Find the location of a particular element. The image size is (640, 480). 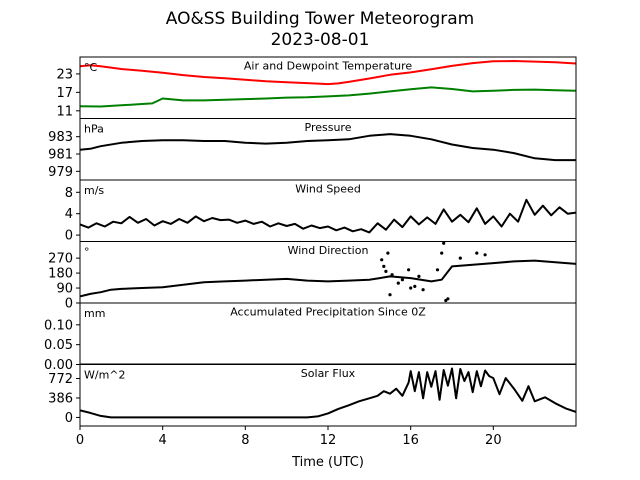

pressure-unit-label: hPa is located at coordinates (94, 129).